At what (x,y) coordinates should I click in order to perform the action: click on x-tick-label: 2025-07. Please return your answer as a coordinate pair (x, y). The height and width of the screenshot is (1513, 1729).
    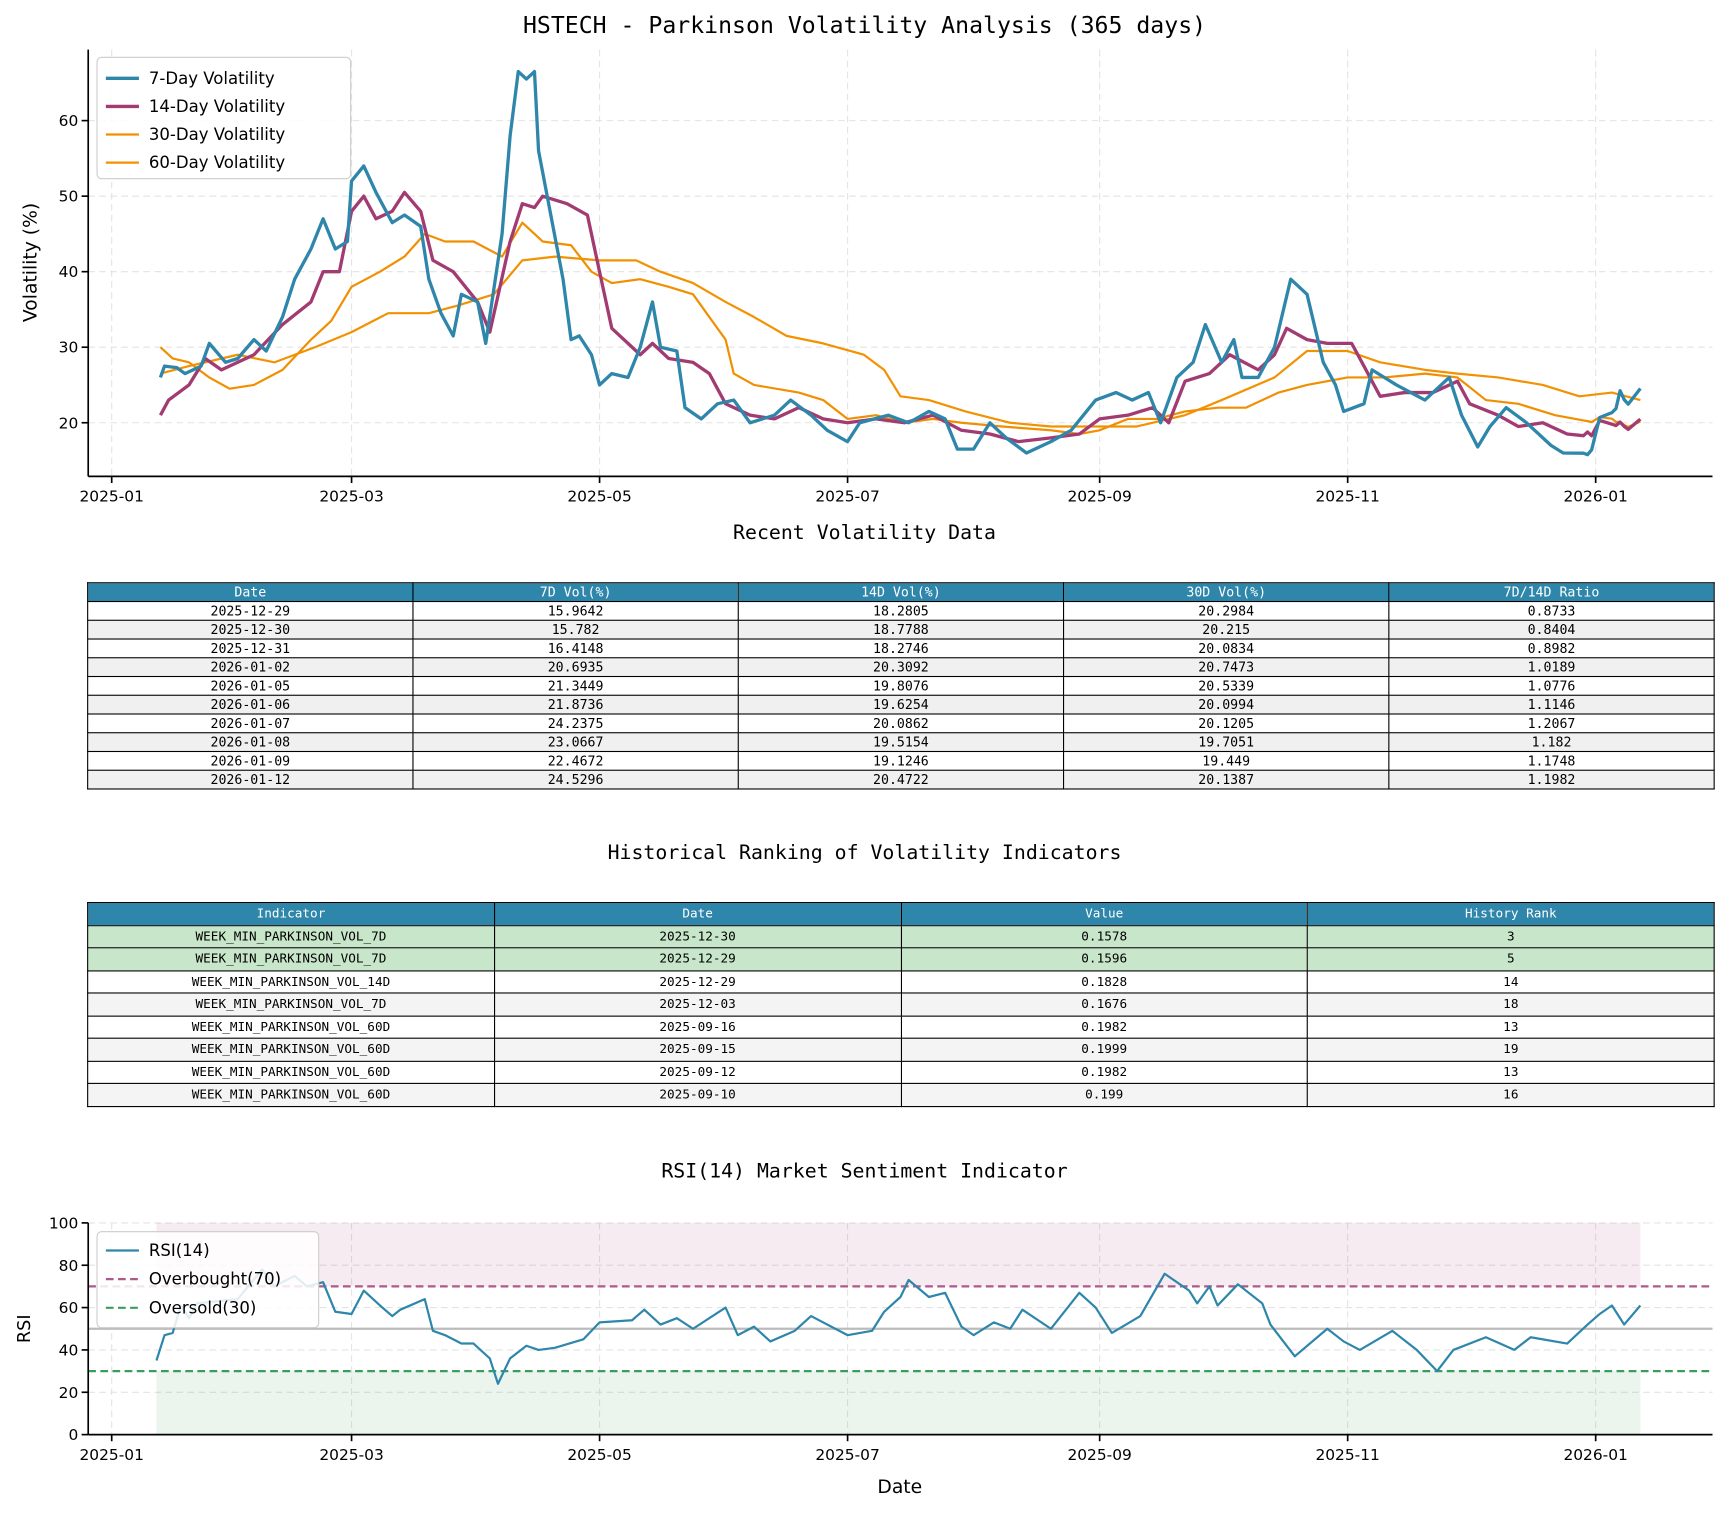
    Looking at the image, I should click on (847, 1455).